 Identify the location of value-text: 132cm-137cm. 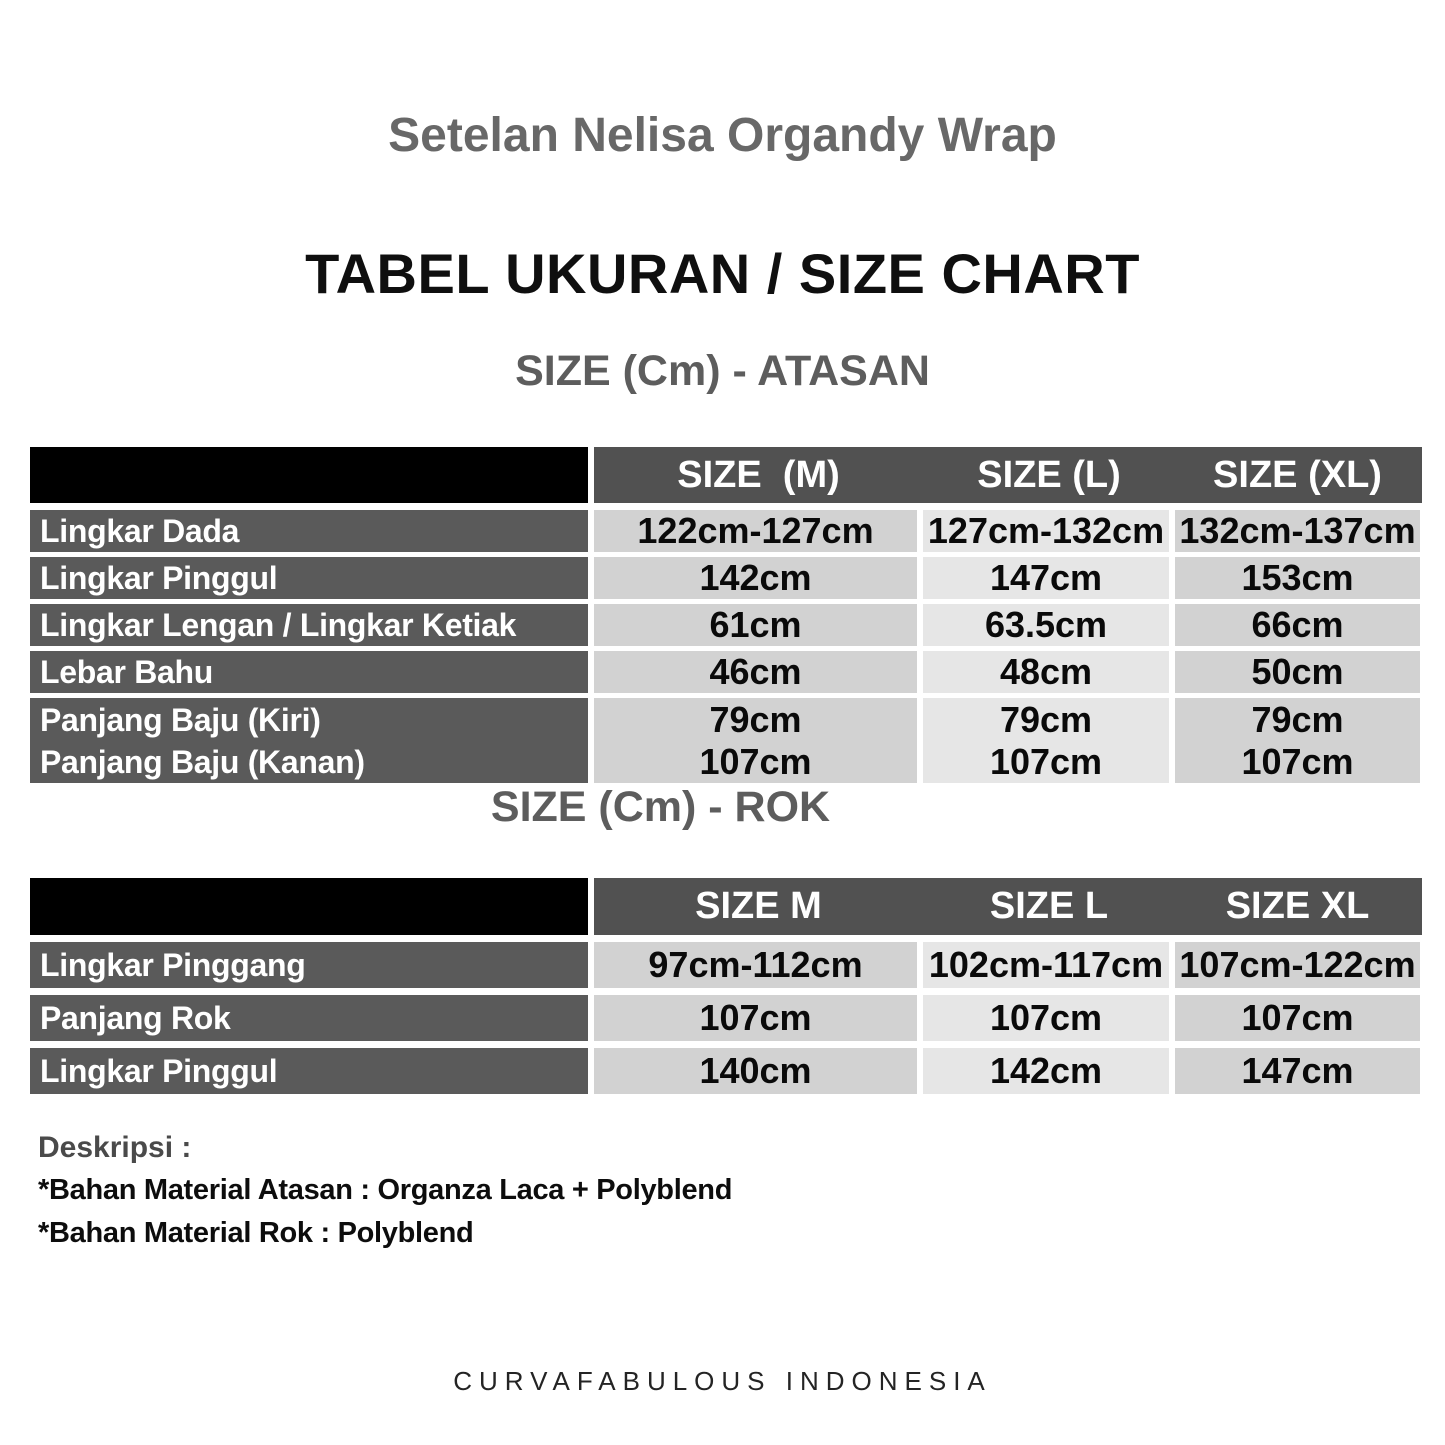
(1297, 530).